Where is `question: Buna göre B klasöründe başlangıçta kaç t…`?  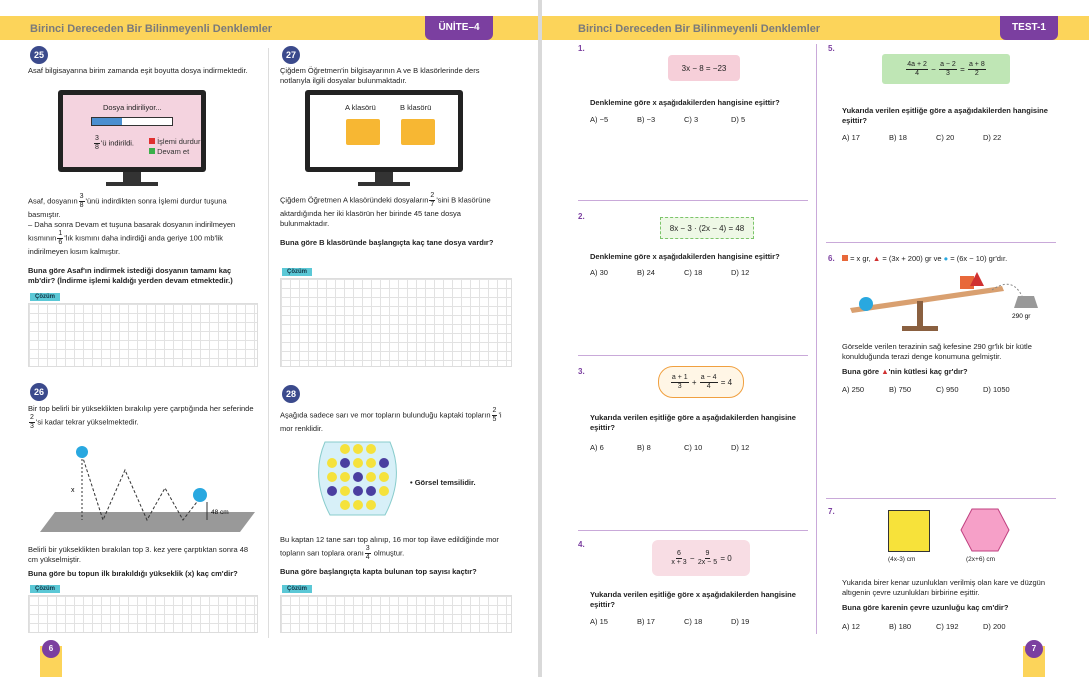
question: Buna göre B klasöründe başlangıçta kaç t… is located at coordinates (387, 242).